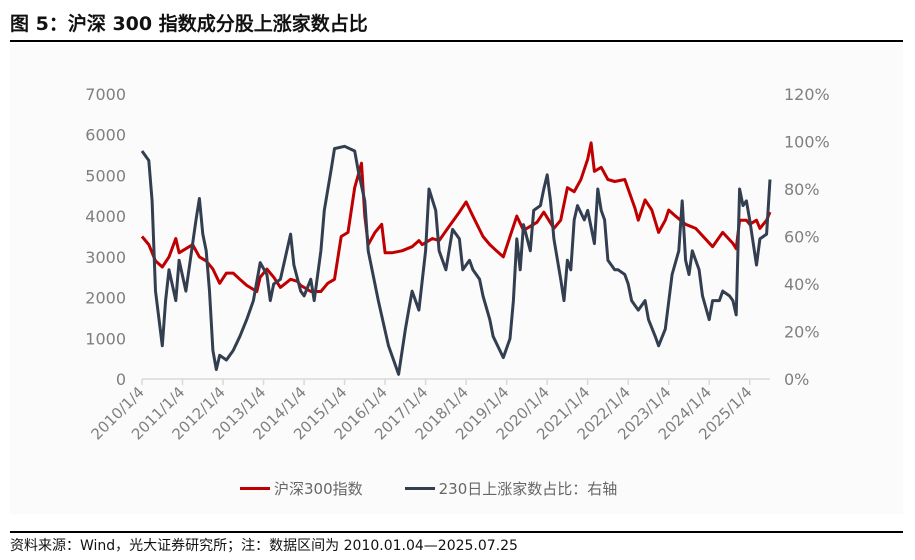 The image size is (915, 560). What do you see at coordinates (419, 488) in the screenshot?
I see `legend-swatch-breadth` at bounding box center [419, 488].